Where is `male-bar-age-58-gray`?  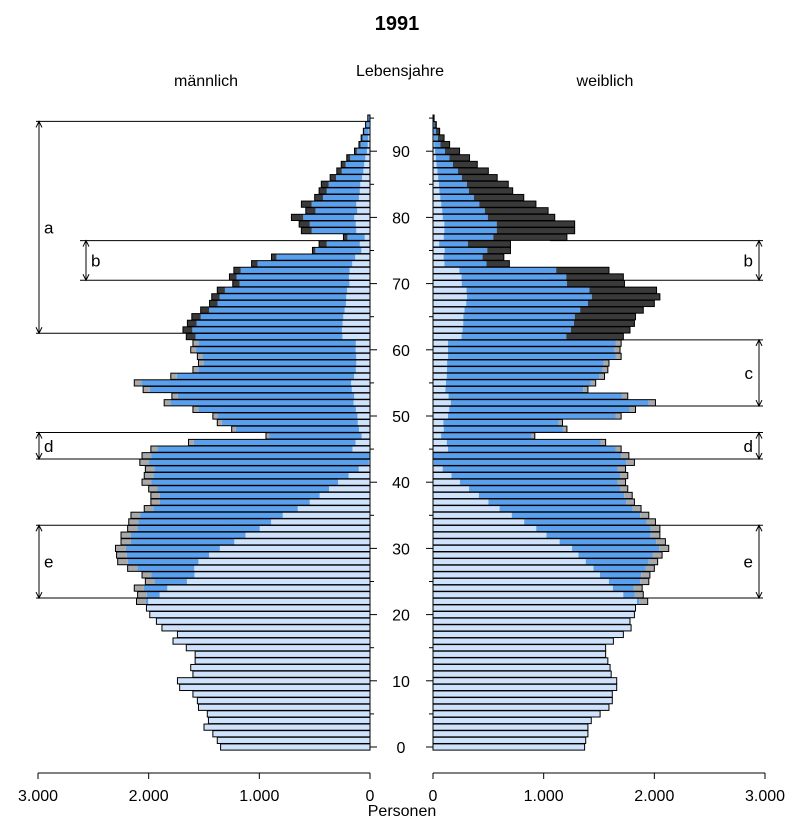 male-bar-age-58-gray is located at coordinates (201, 363).